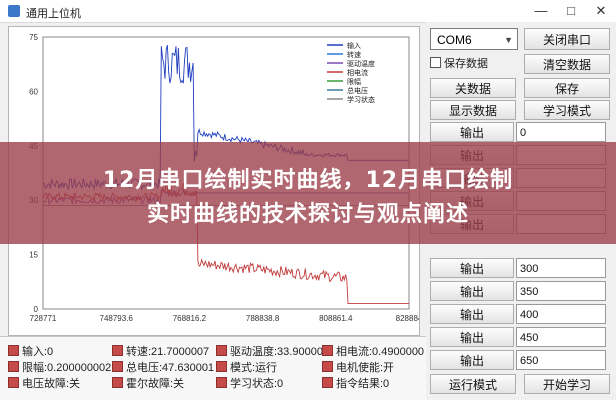 Image resolution: width=616 pixels, height=400 pixels. What do you see at coordinates (541, 10) in the screenshot?
I see `minimize-icon: —` at bounding box center [541, 10].